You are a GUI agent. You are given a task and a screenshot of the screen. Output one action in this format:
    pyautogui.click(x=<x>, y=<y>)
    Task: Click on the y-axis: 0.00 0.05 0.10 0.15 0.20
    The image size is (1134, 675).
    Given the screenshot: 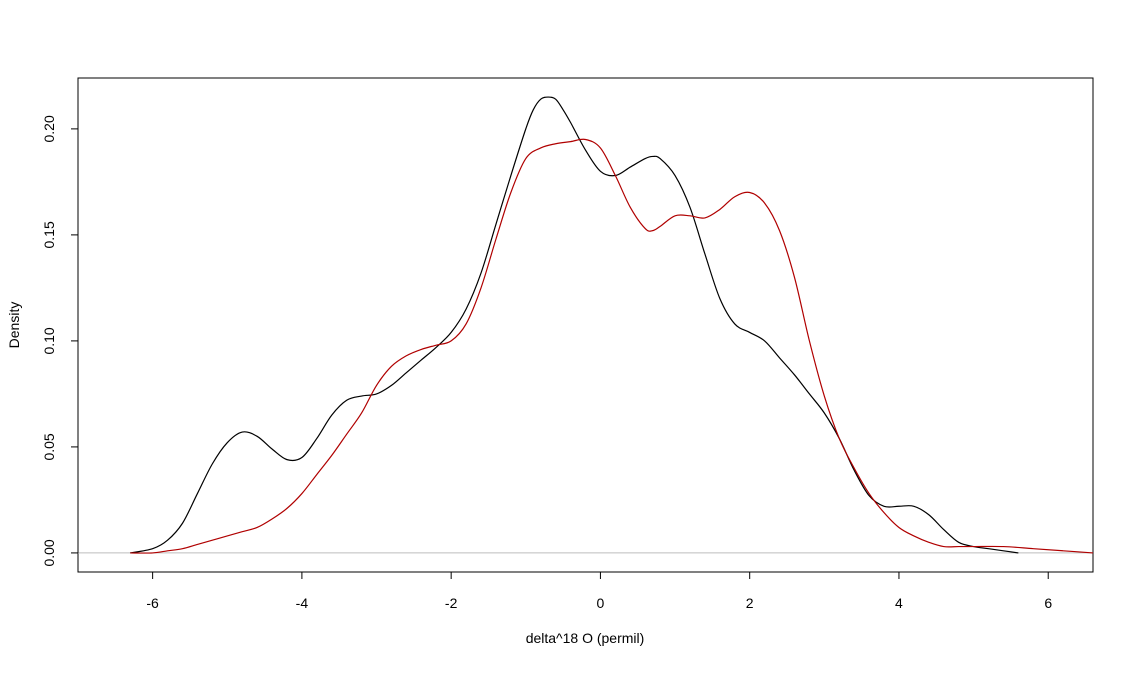 What is the action you would take?
    pyautogui.click(x=60, y=341)
    